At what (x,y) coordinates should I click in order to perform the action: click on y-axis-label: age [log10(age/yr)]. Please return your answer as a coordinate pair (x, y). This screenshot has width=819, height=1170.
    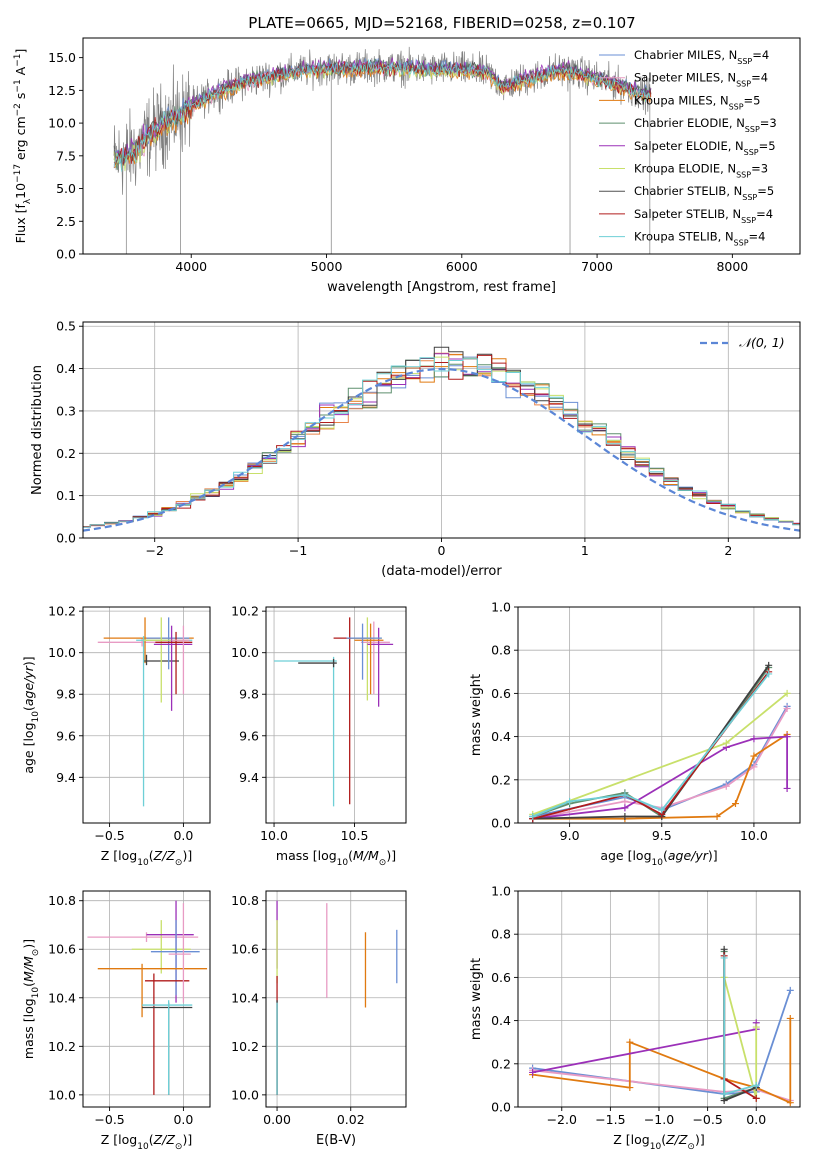
    Looking at the image, I should click on (31, 714).